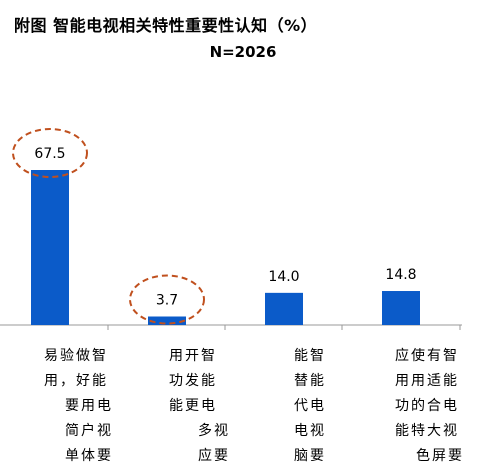 This screenshot has height=474, width=486. I want to click on category-label-line: 代电, so click(310, 406).